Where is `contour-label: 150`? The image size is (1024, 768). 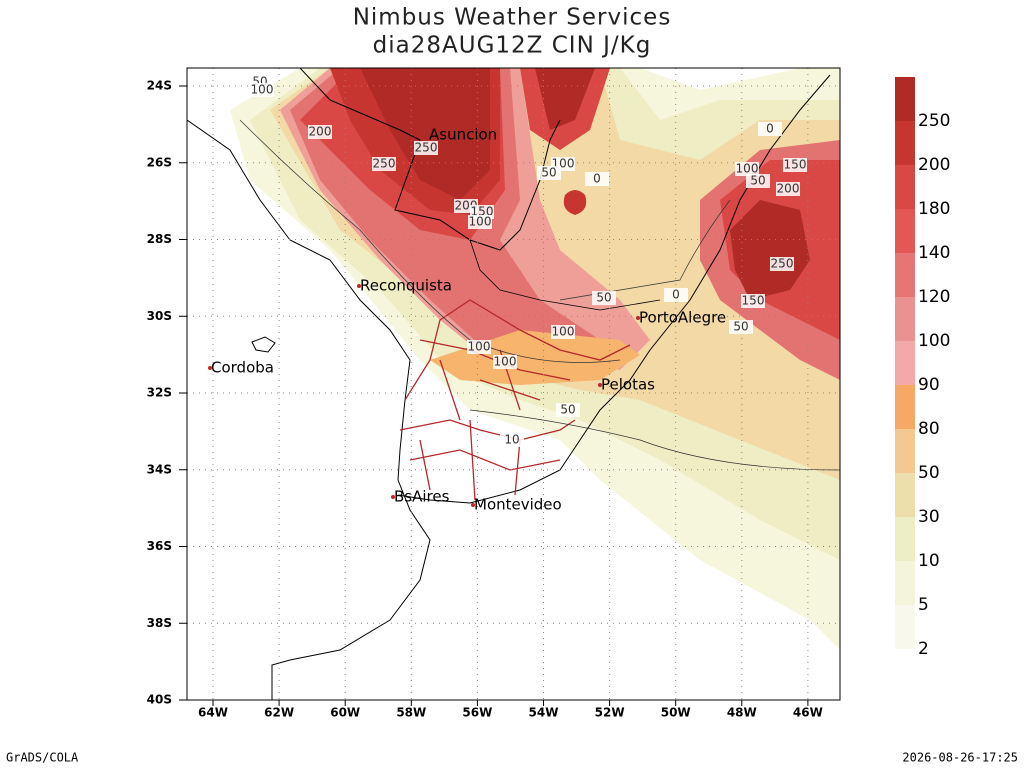 contour-label: 150 is located at coordinates (795, 165).